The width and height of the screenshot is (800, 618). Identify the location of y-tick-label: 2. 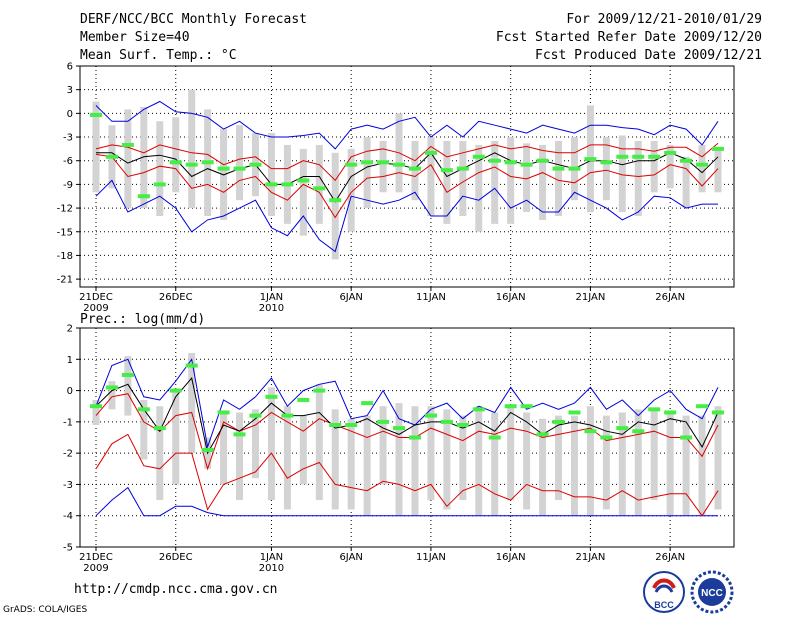
(70, 329).